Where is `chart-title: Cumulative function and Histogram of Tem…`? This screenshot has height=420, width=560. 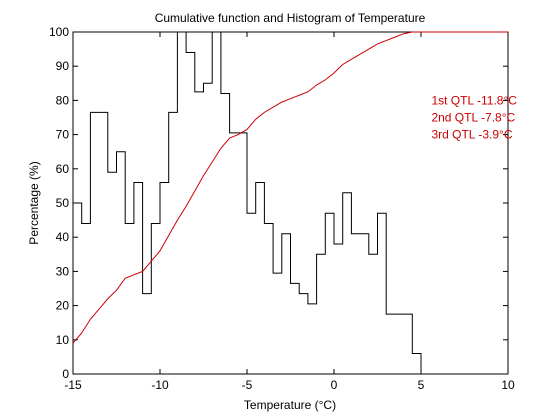 chart-title: Cumulative function and Histogram of Tem… is located at coordinates (290, 18).